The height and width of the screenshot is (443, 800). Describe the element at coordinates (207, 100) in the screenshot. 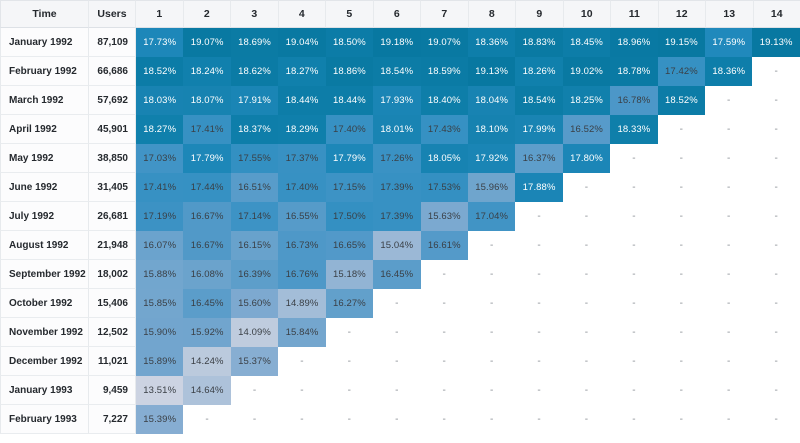

I see `retention-cell: 18.07%` at that location.